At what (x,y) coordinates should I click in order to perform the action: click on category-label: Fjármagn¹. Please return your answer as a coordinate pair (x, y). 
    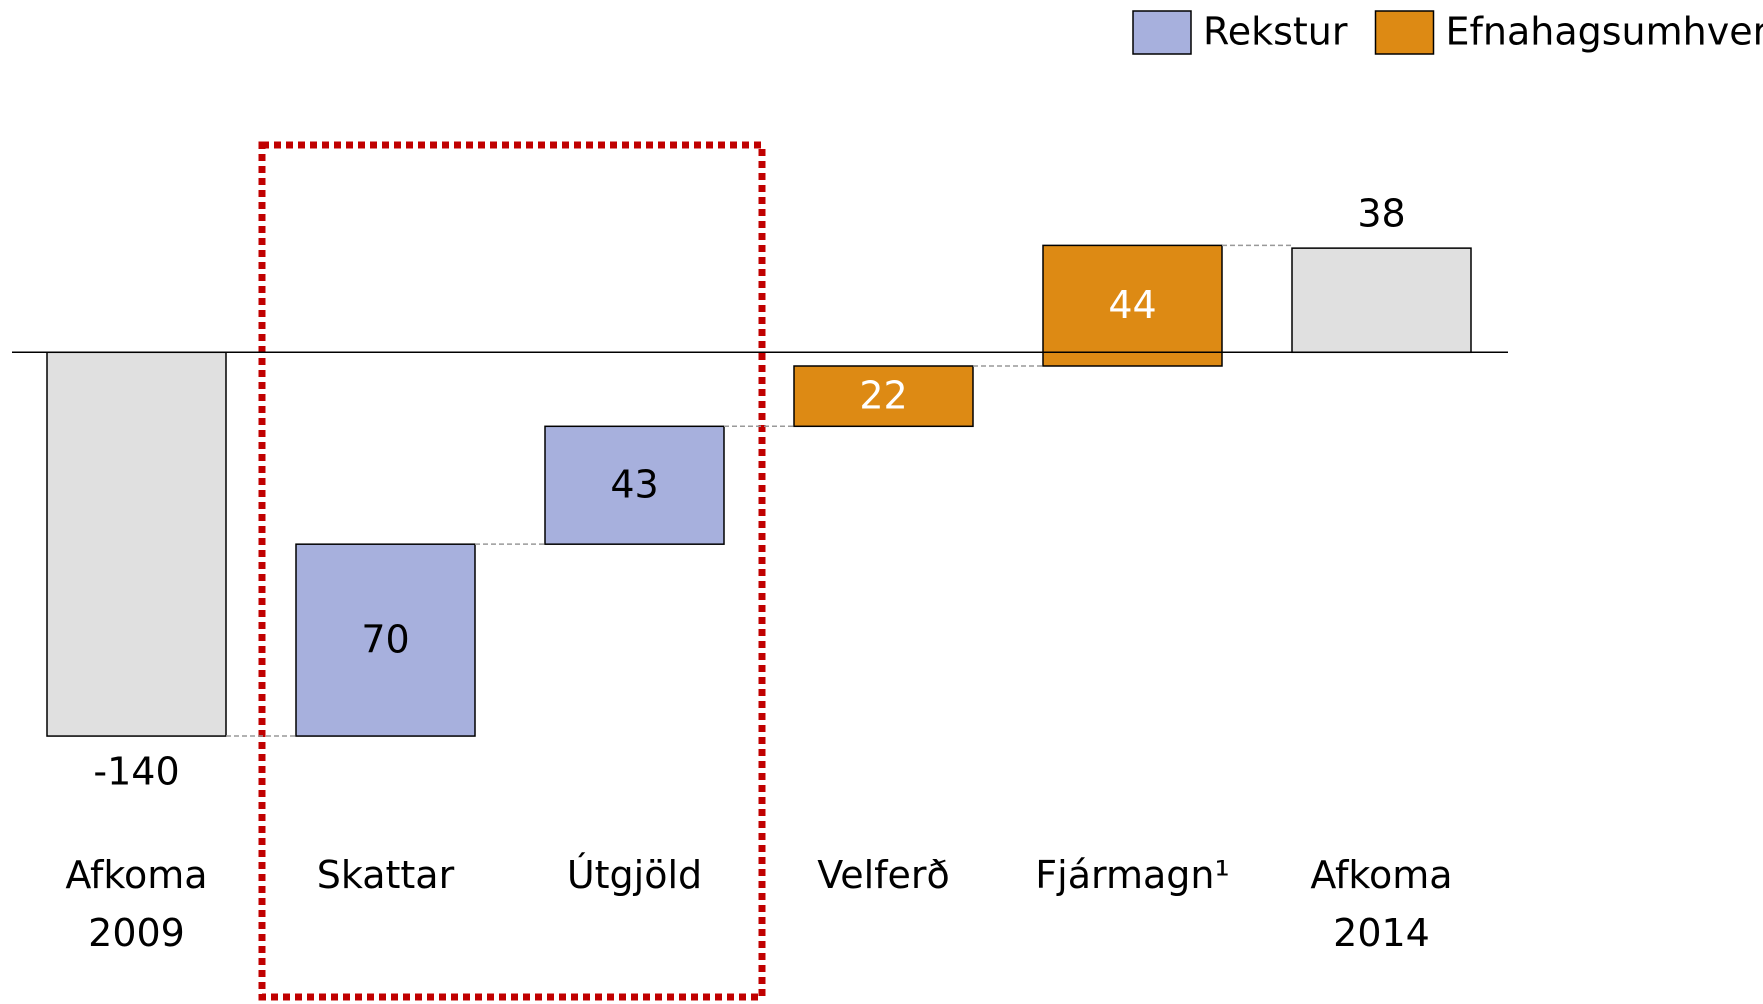
    Looking at the image, I should click on (1132, 875).